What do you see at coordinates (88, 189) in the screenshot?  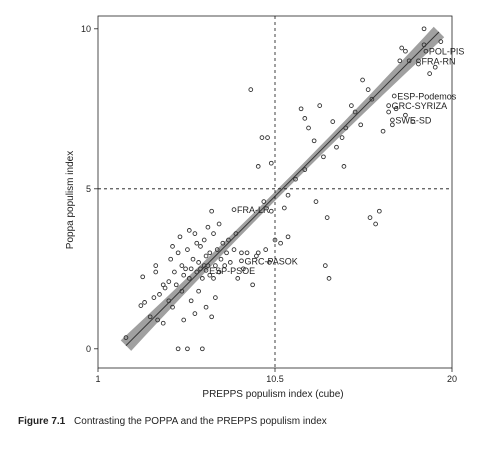 I see `y-tick-label: 5` at bounding box center [88, 189].